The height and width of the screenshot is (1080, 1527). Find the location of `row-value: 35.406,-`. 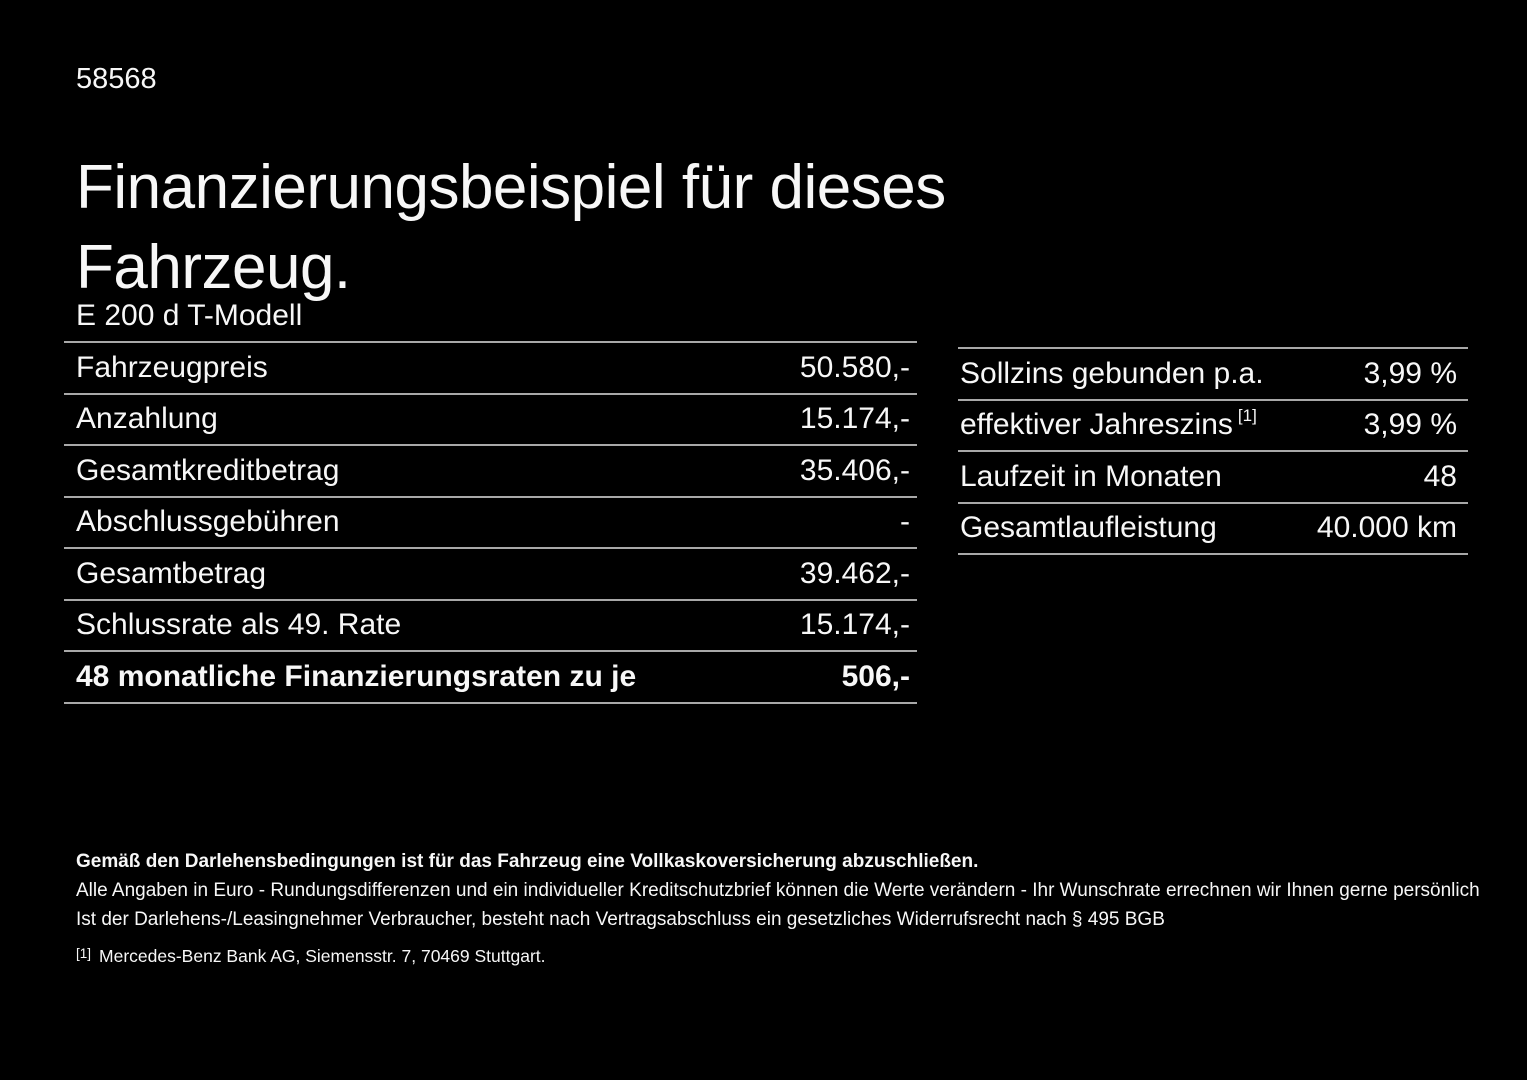

row-value: 35.406,- is located at coordinates (854, 470).